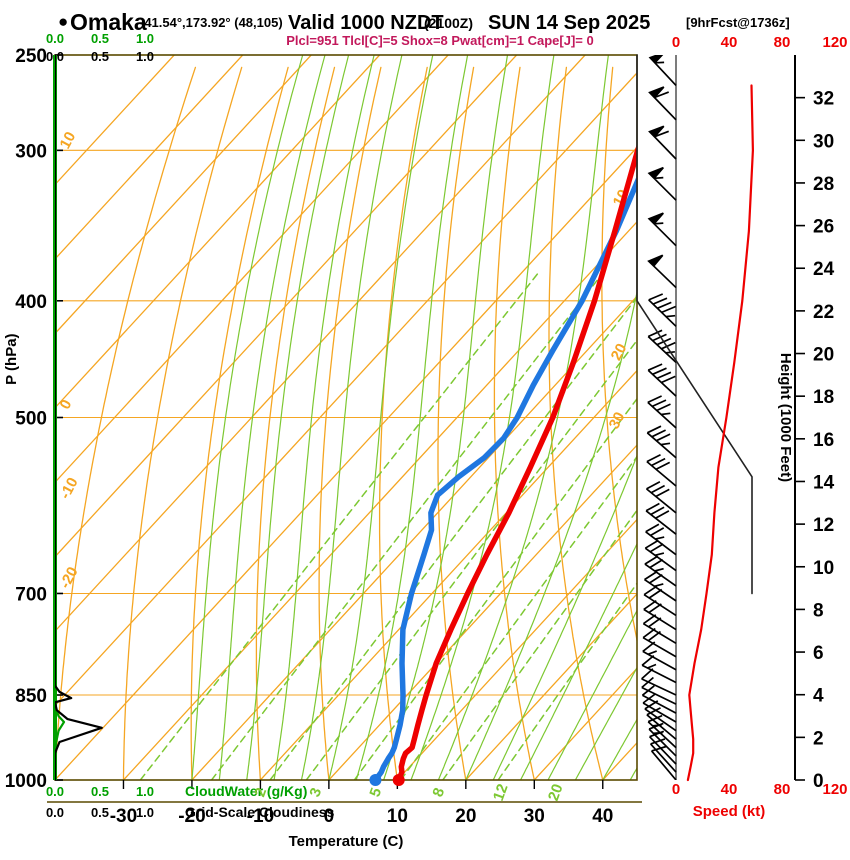  What do you see at coordinates (729, 811) in the screenshot?
I see `speed-axis-label: Speed (kt)` at bounding box center [729, 811].